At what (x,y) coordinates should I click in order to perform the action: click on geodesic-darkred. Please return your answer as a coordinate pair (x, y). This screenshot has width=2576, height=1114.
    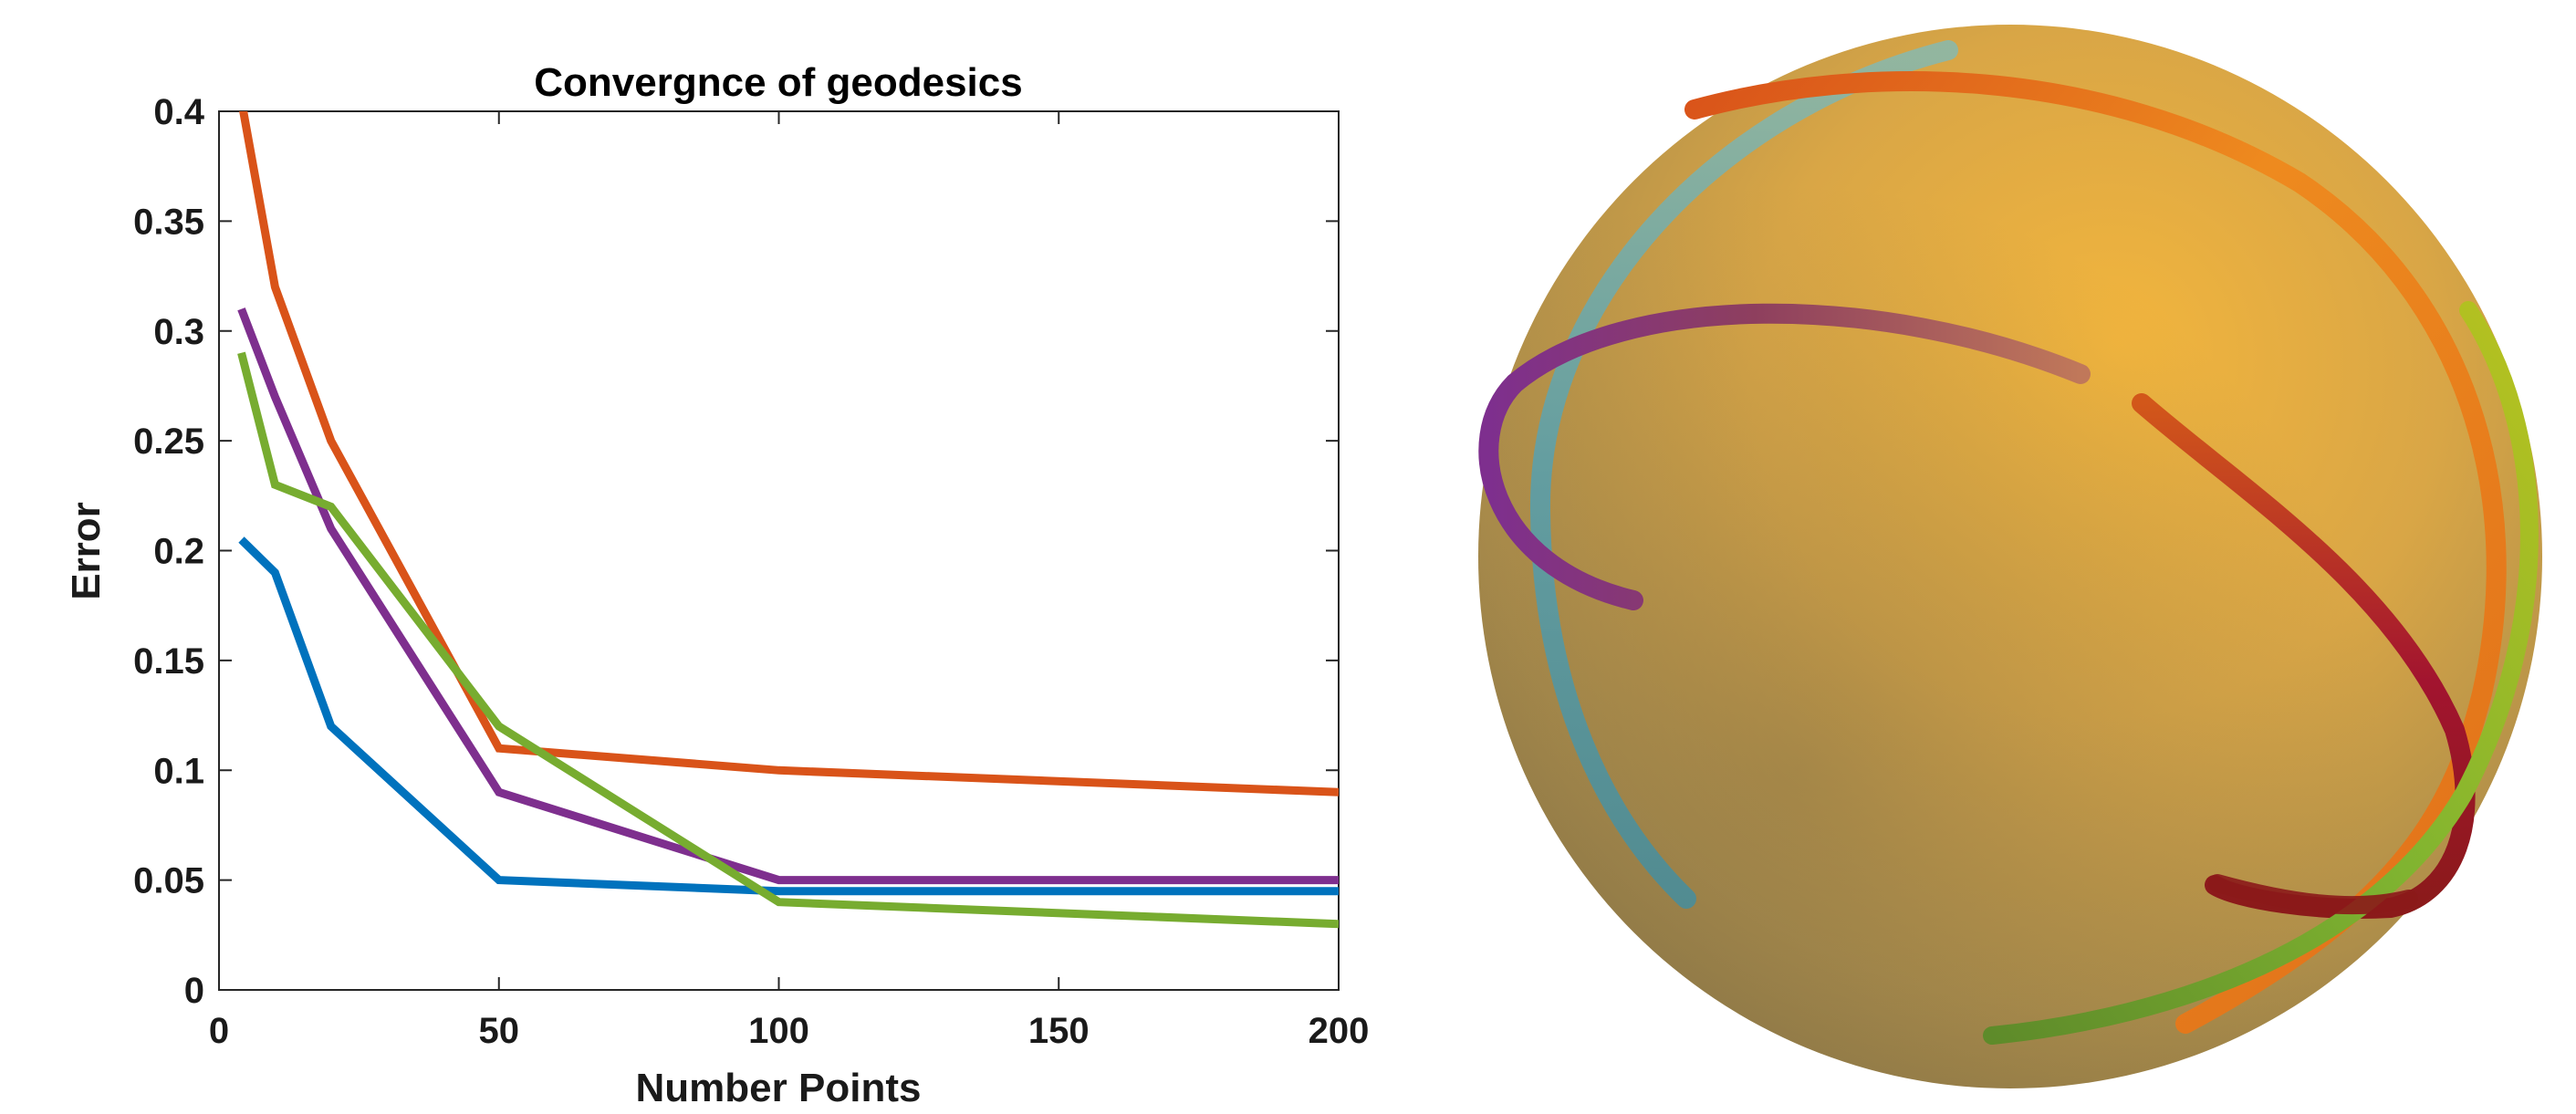
    Looking at the image, I should click on (2313, 894).